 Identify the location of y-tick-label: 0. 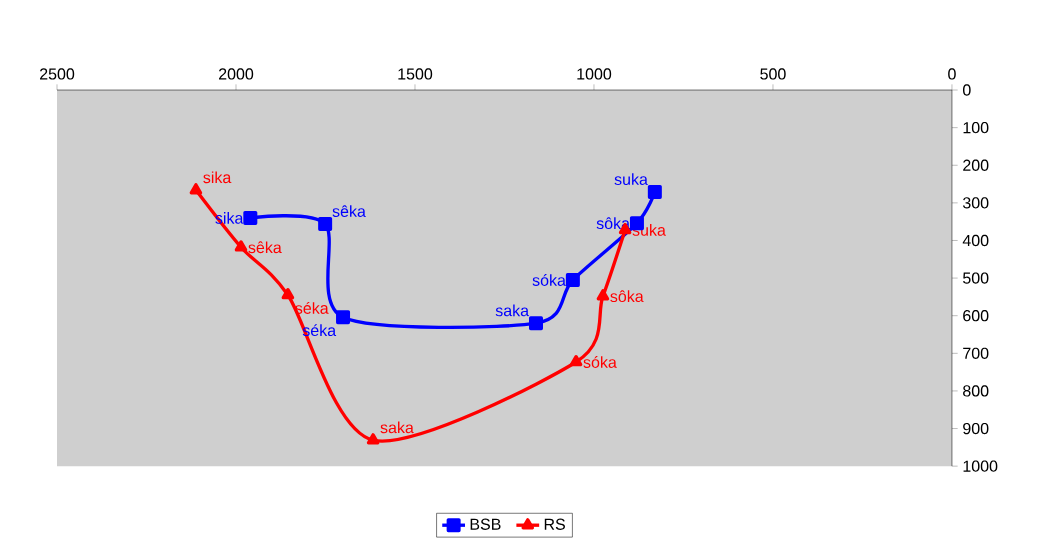
(966, 90).